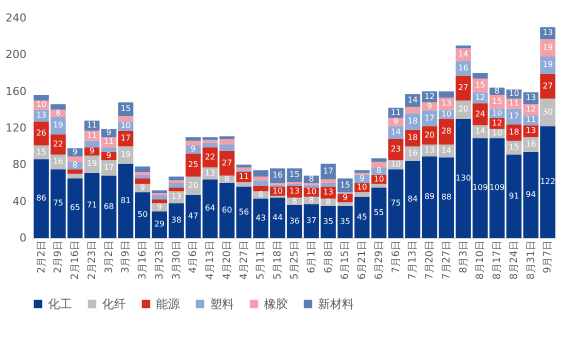  I want to click on data-label: 86, so click(41, 198).